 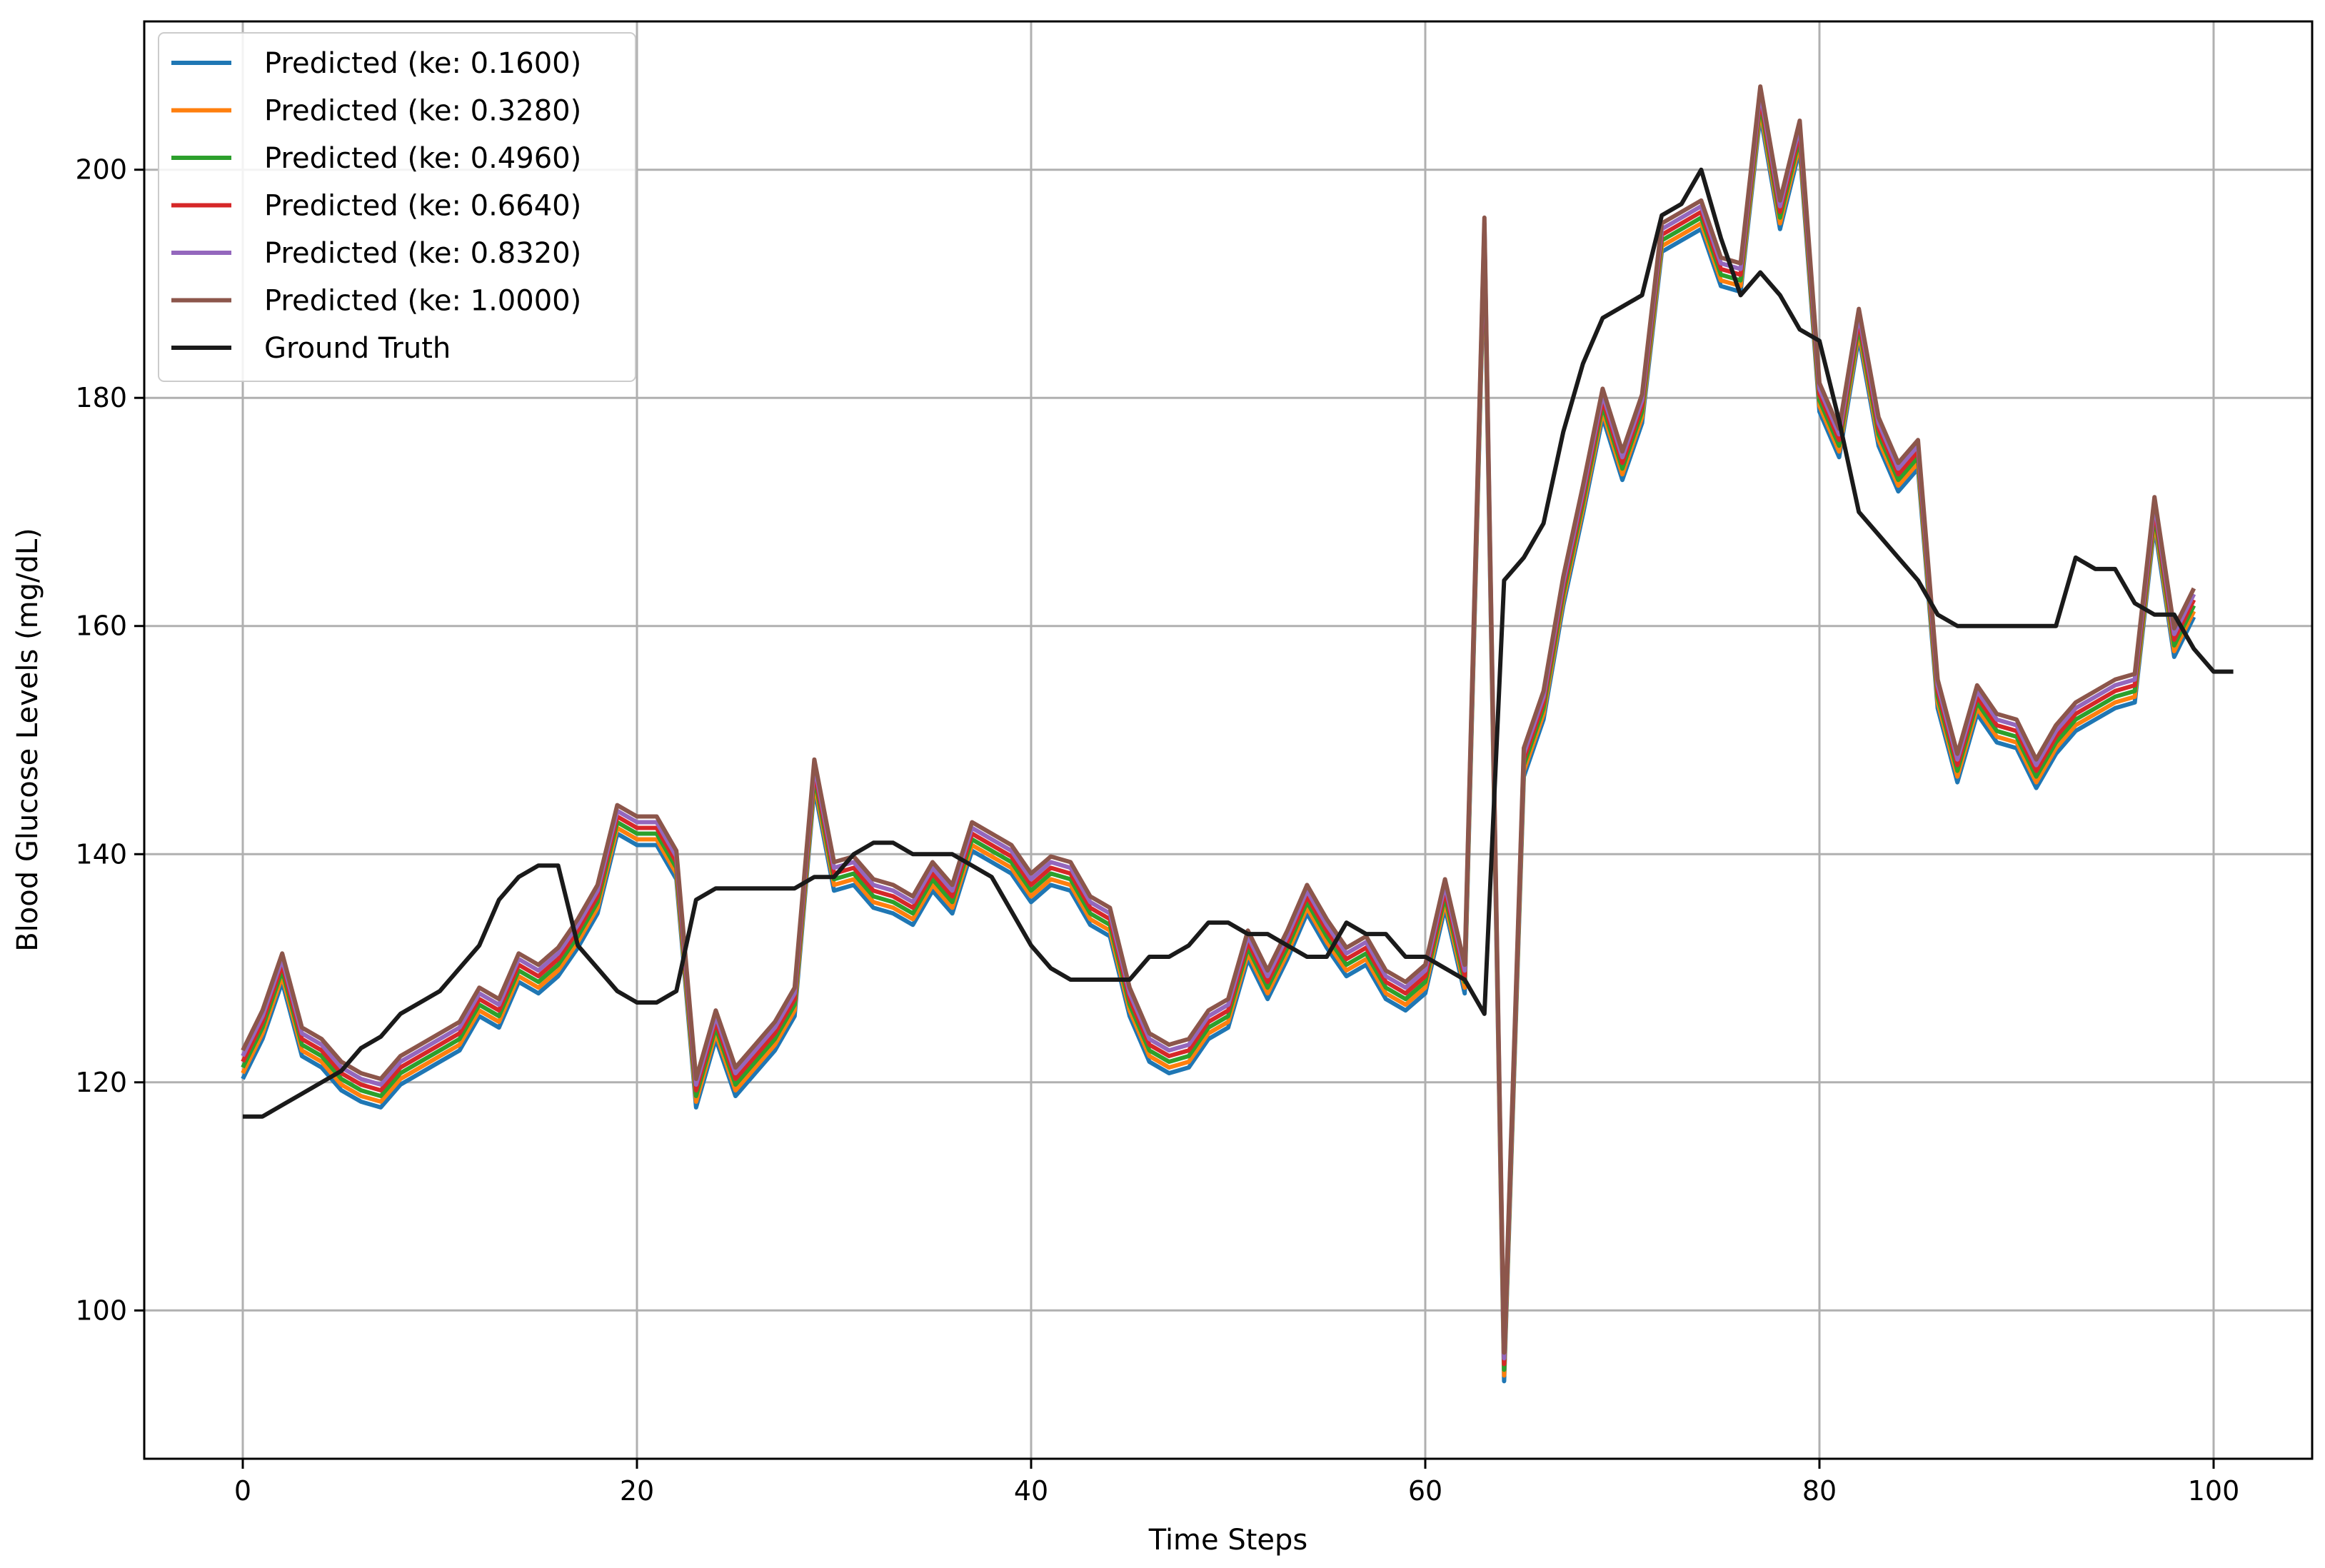 What do you see at coordinates (422, 111) in the screenshot?
I see `legend-label: Predicted (ke: 0.3280)` at bounding box center [422, 111].